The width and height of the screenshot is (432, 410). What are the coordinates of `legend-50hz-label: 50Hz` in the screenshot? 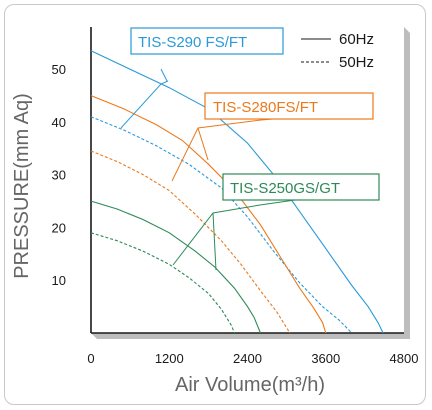 It's located at (356, 62).